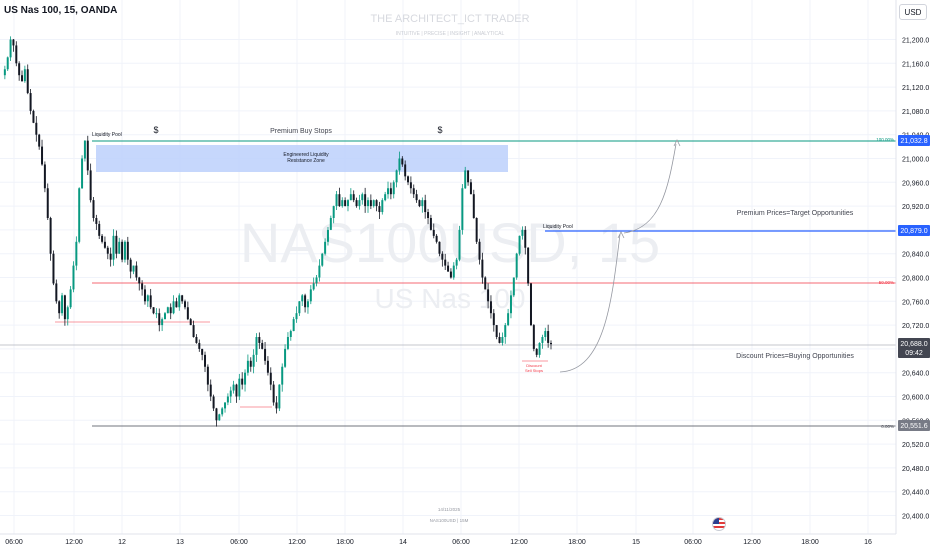 This screenshot has height=555, width=932. Describe the element at coordinates (915, 255) in the screenshot. I see `price-tick-label: 20,840.0` at that location.